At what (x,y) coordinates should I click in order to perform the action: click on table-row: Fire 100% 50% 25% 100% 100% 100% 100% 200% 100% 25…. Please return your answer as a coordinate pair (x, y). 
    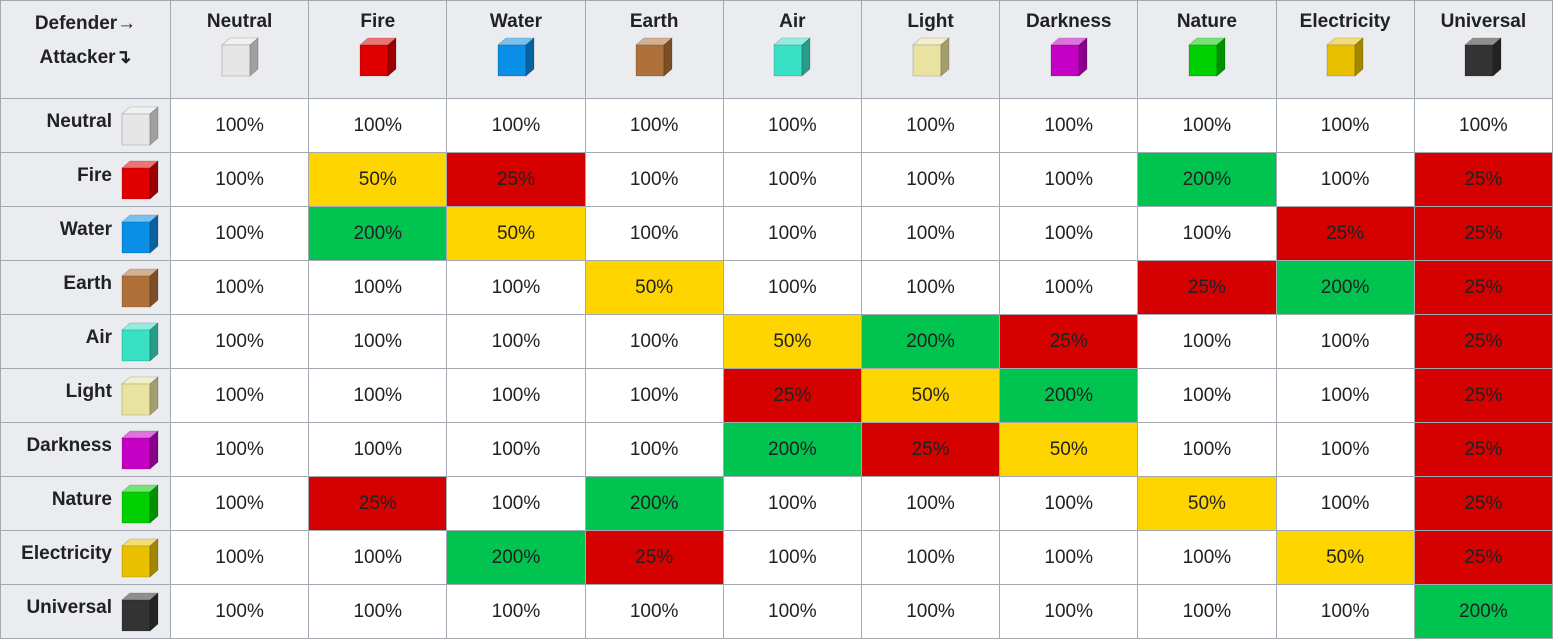
    Looking at the image, I should click on (776, 179).